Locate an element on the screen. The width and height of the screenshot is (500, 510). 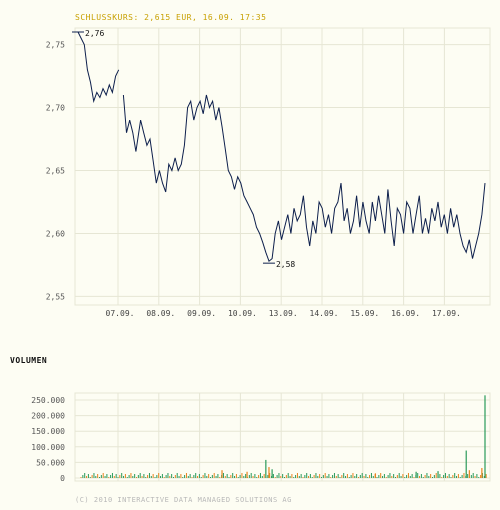
x-tick-label: 15.09. is located at coordinates (364, 313).